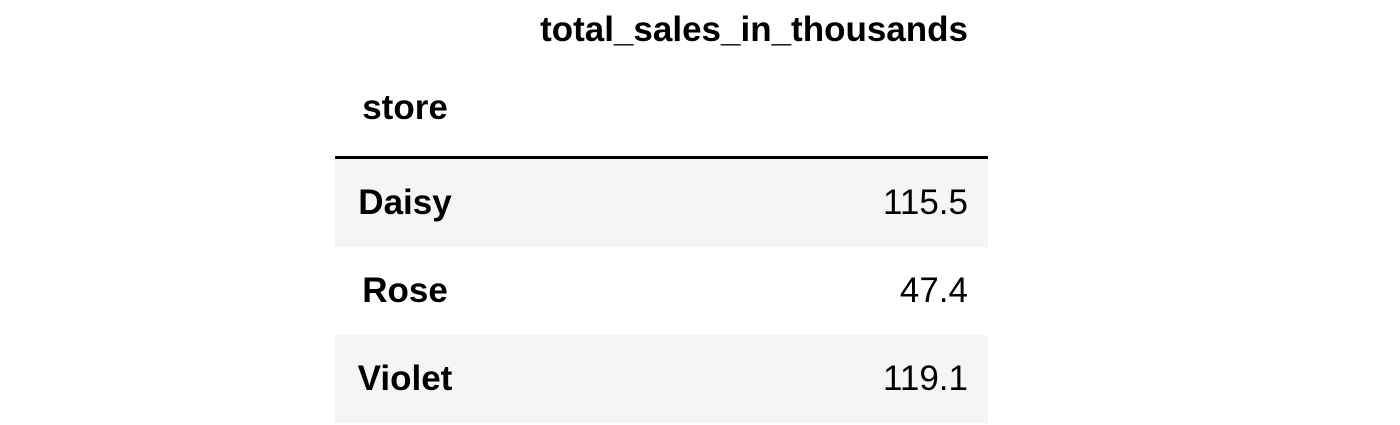 The image size is (1400, 425). What do you see at coordinates (661, 379) in the screenshot?
I see `table-row: Violet 119.1` at bounding box center [661, 379].